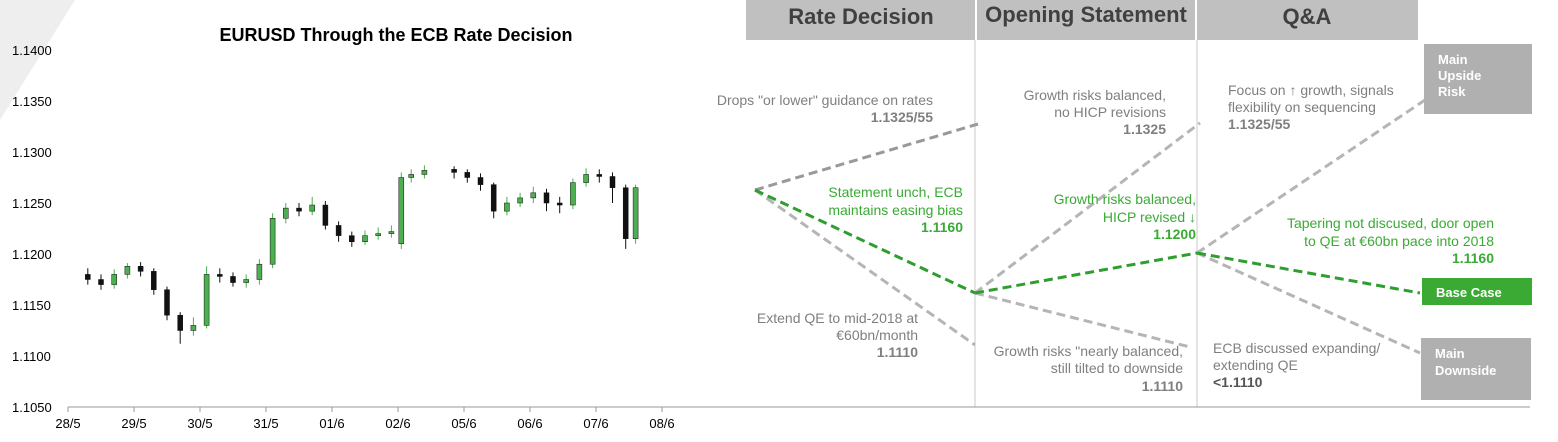 This screenshot has width=1558, height=442. Describe the element at coordinates (1149, 217) in the screenshot. I see `note: HICP revised ↓` at that location.